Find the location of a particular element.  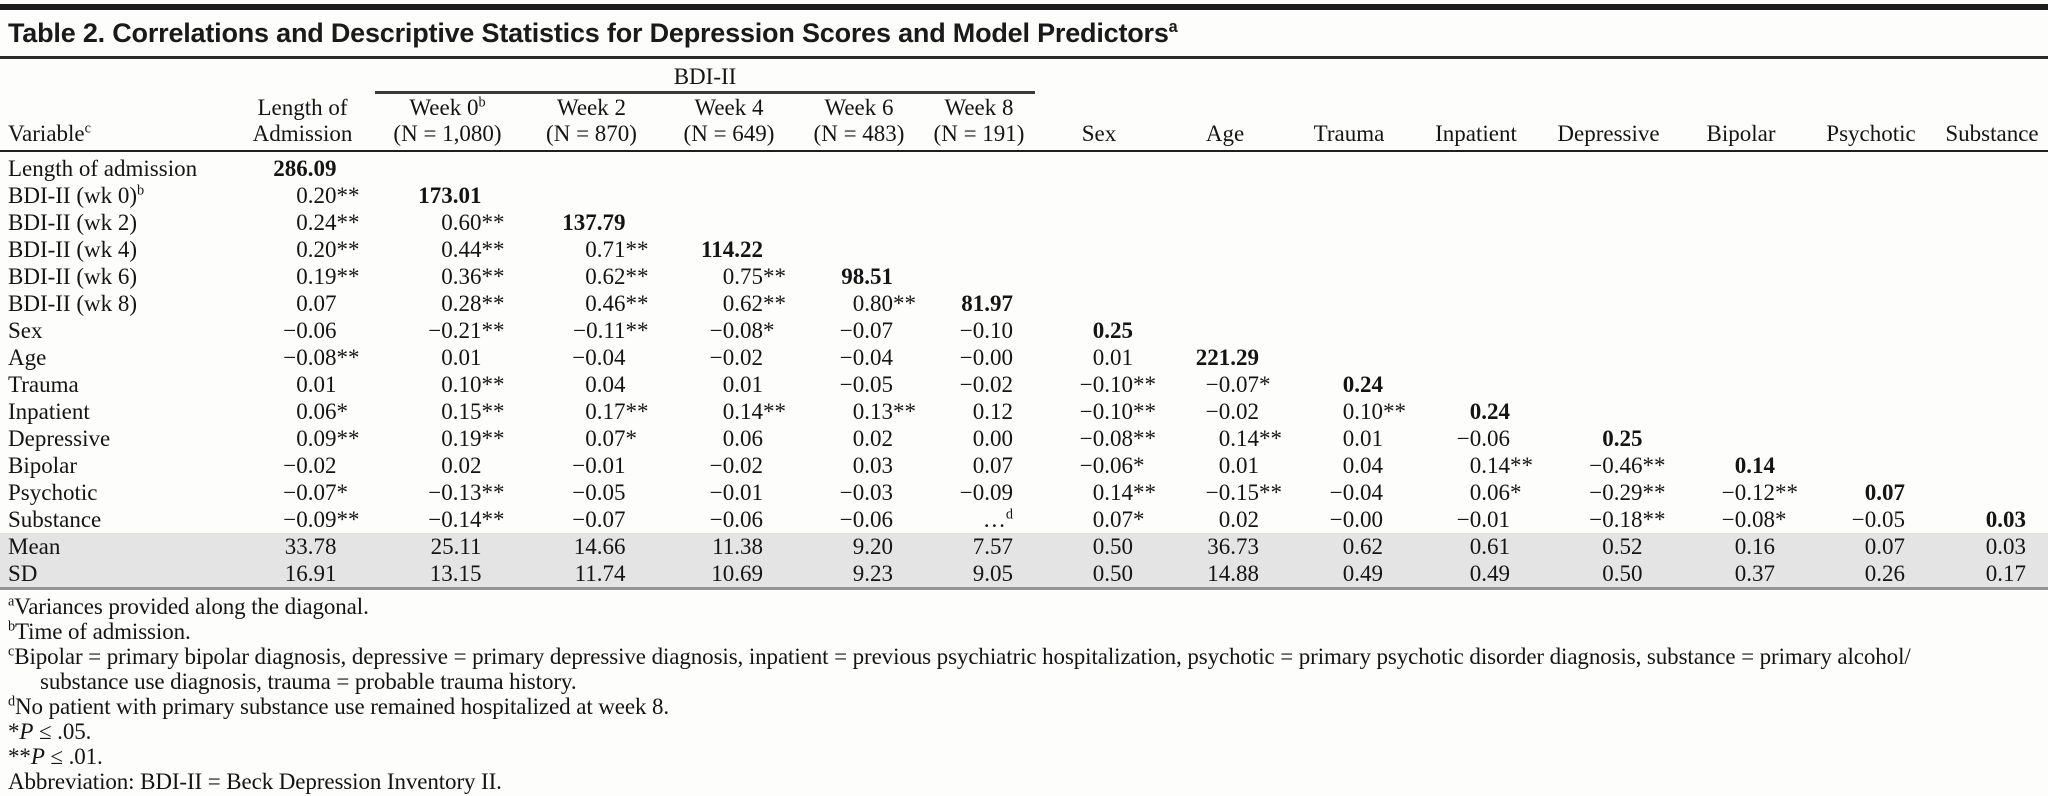

variance-cell: 173.01 is located at coordinates (447, 195).